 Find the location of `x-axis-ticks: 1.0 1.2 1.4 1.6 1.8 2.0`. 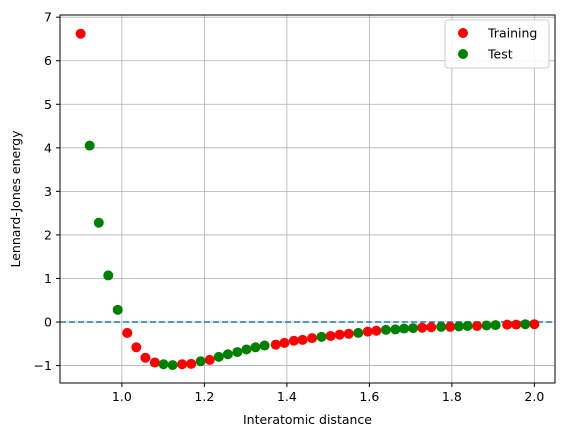

x-axis-ticks: 1.0 1.2 1.4 1.6 1.8 2.0 is located at coordinates (328, 393).